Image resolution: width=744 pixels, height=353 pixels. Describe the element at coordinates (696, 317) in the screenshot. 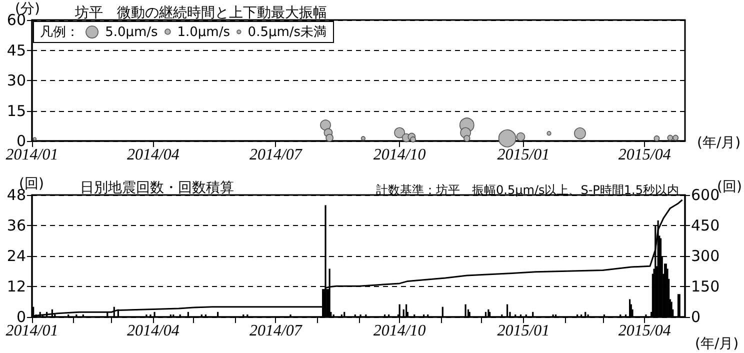

I see `y2-tick-label: 0` at that location.